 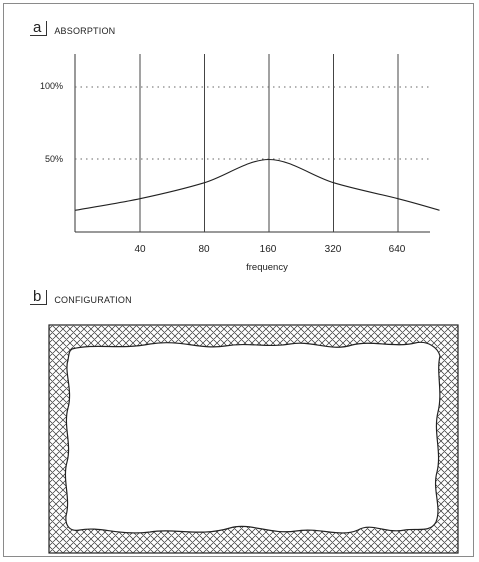 What do you see at coordinates (39, 297) in the screenshot?
I see `panel-b-letter: b` at bounding box center [39, 297].